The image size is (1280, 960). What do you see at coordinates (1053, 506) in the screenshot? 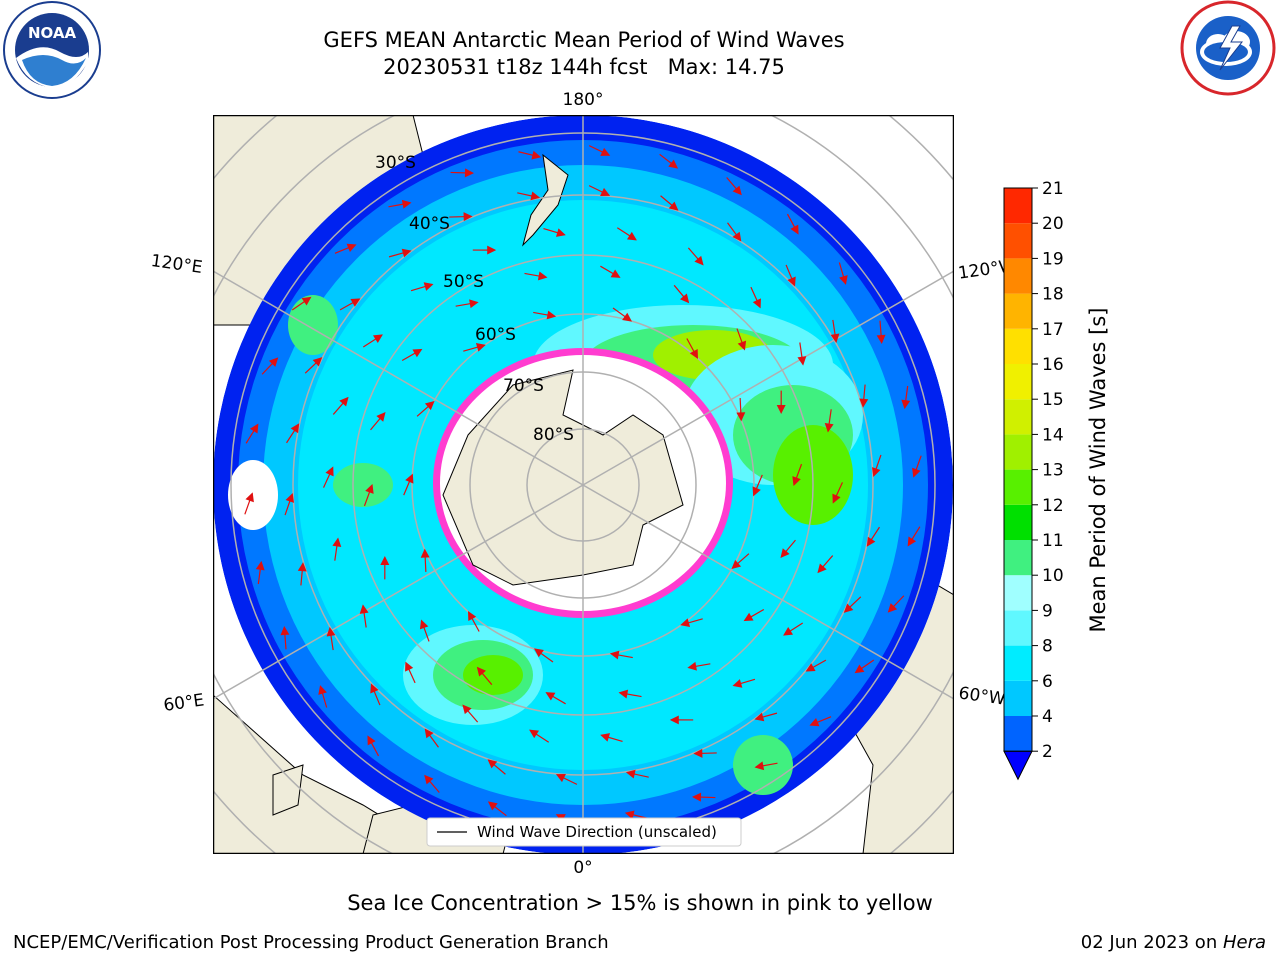
I see `colorbar-tick-label: 12` at bounding box center [1053, 506].